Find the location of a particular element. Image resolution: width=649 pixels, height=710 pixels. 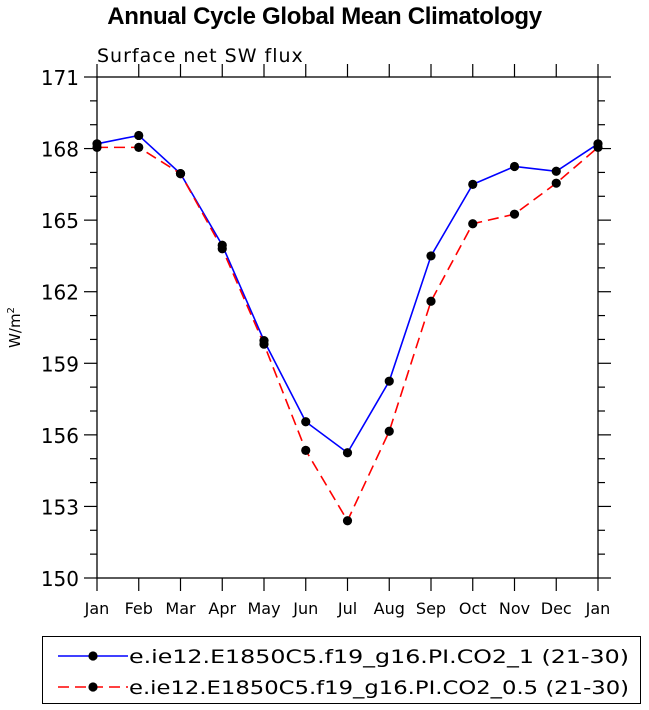

y-tick-label: 162 is located at coordinates (60, 293).